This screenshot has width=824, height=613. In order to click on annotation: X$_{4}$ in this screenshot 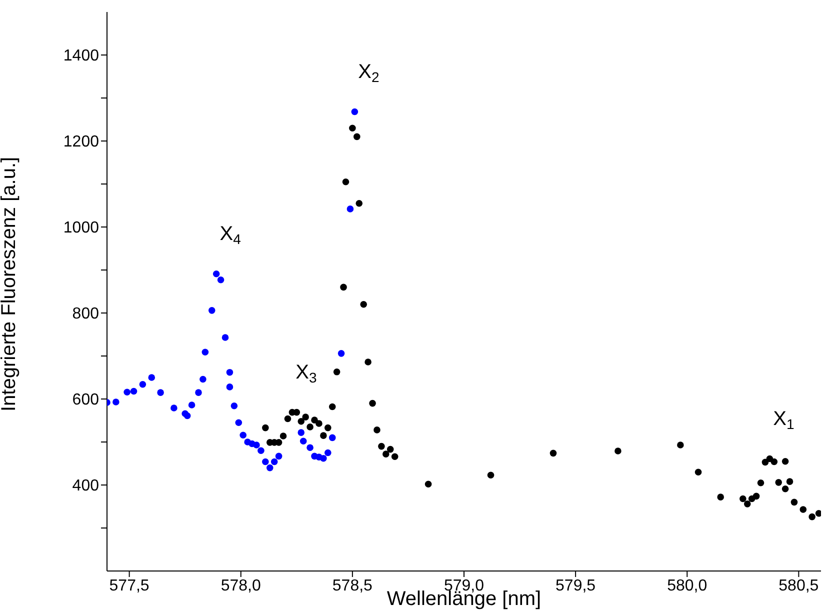, I will do `click(231, 235)`.